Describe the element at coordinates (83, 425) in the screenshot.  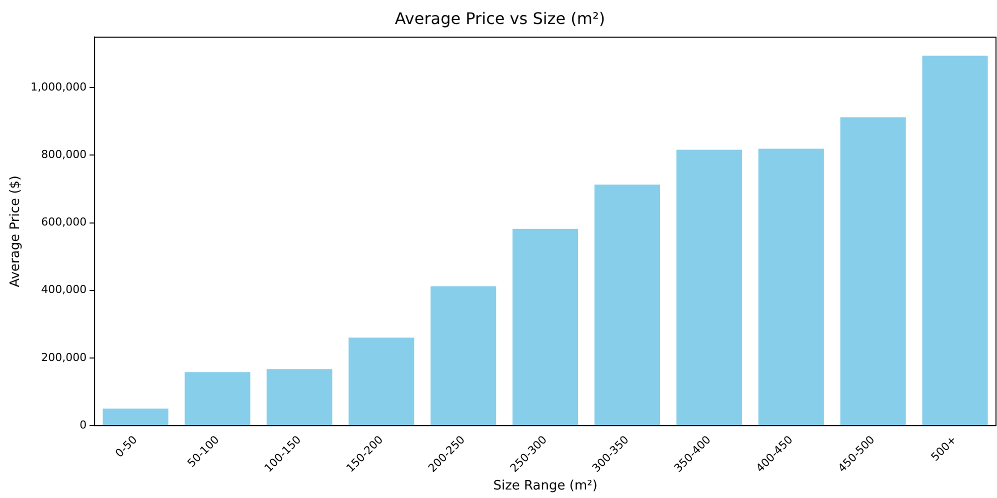
I see `y-tick-label: 0` at that location.